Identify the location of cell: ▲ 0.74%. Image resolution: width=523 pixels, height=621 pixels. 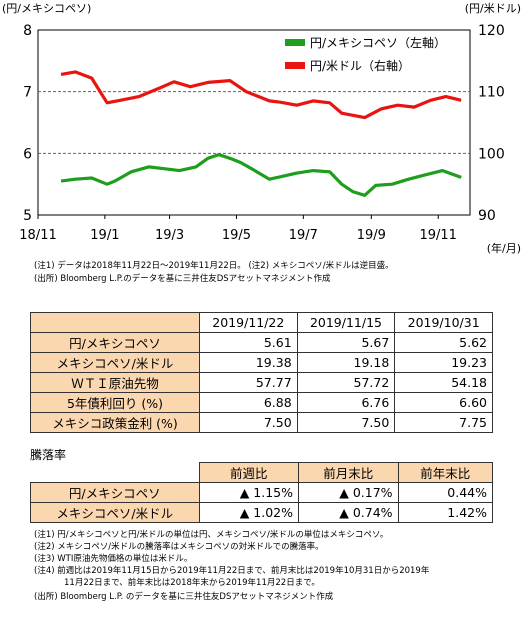
(348, 512).